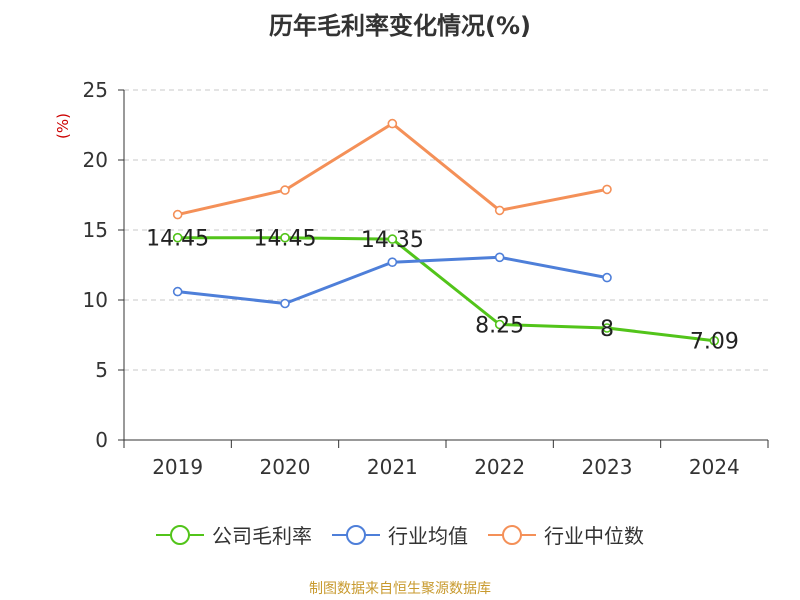 Image resolution: width=800 pixels, height=600 pixels. Describe the element at coordinates (400, 589) in the screenshot. I see `source-note: 制图数据来自恒生聚源数据库` at that location.